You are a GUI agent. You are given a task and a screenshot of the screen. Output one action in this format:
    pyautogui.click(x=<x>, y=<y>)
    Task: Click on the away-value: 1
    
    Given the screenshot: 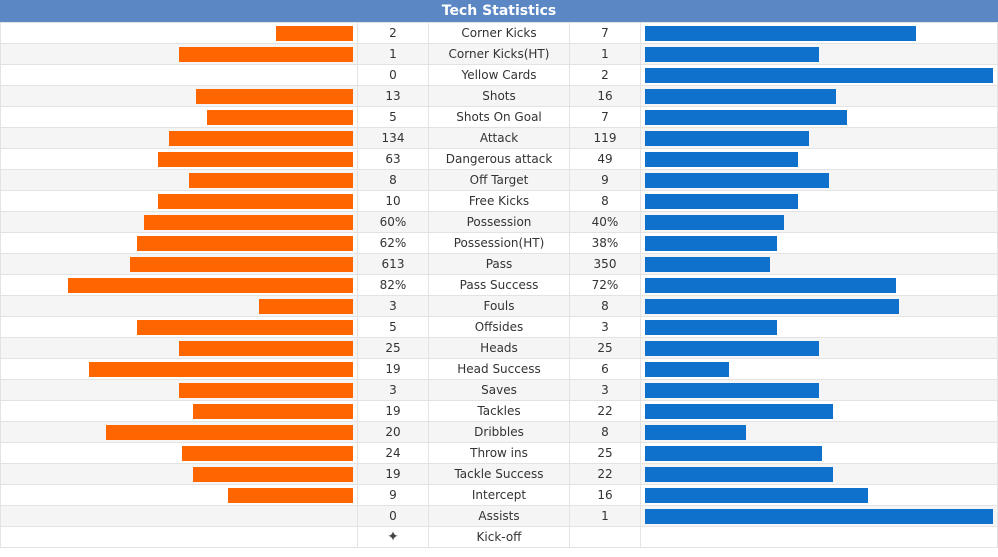 What is the action you would take?
    pyautogui.click(x=605, y=516)
    